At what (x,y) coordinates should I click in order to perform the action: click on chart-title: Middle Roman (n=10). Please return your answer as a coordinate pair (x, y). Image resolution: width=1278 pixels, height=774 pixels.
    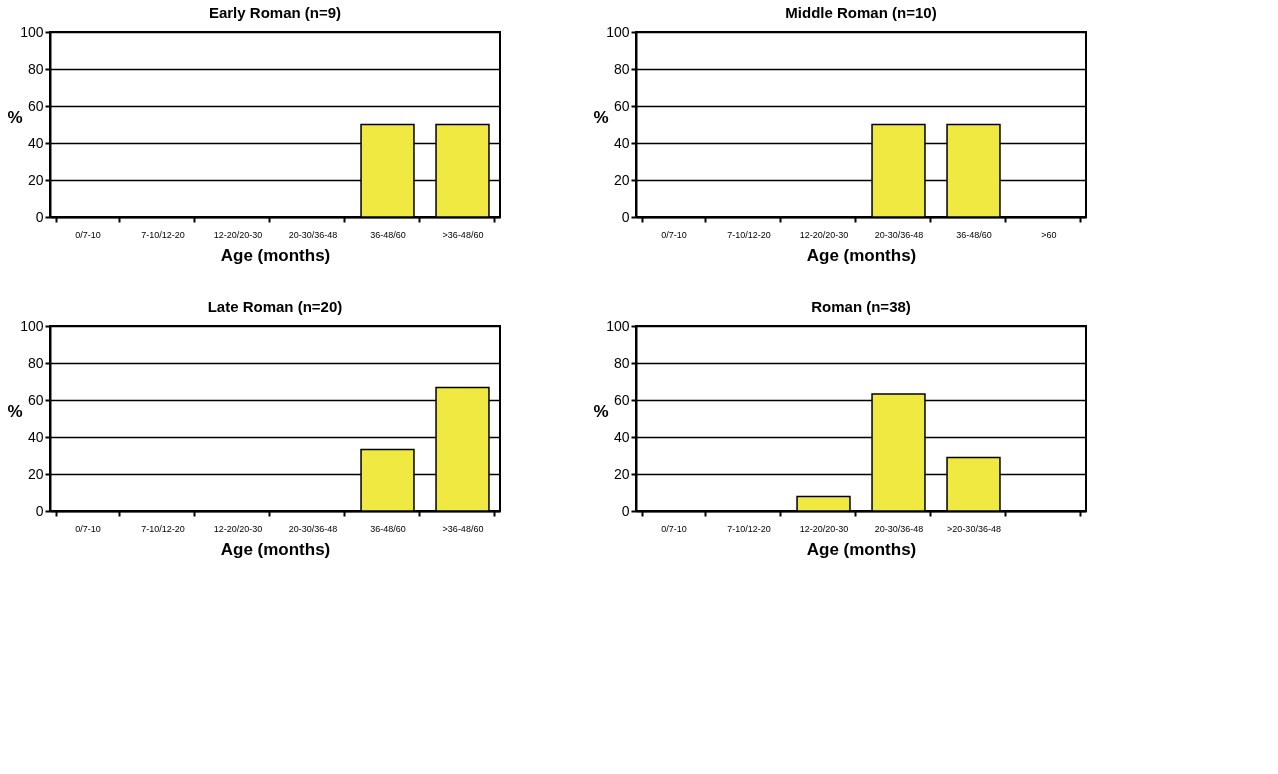
    Looking at the image, I should click on (861, 12).